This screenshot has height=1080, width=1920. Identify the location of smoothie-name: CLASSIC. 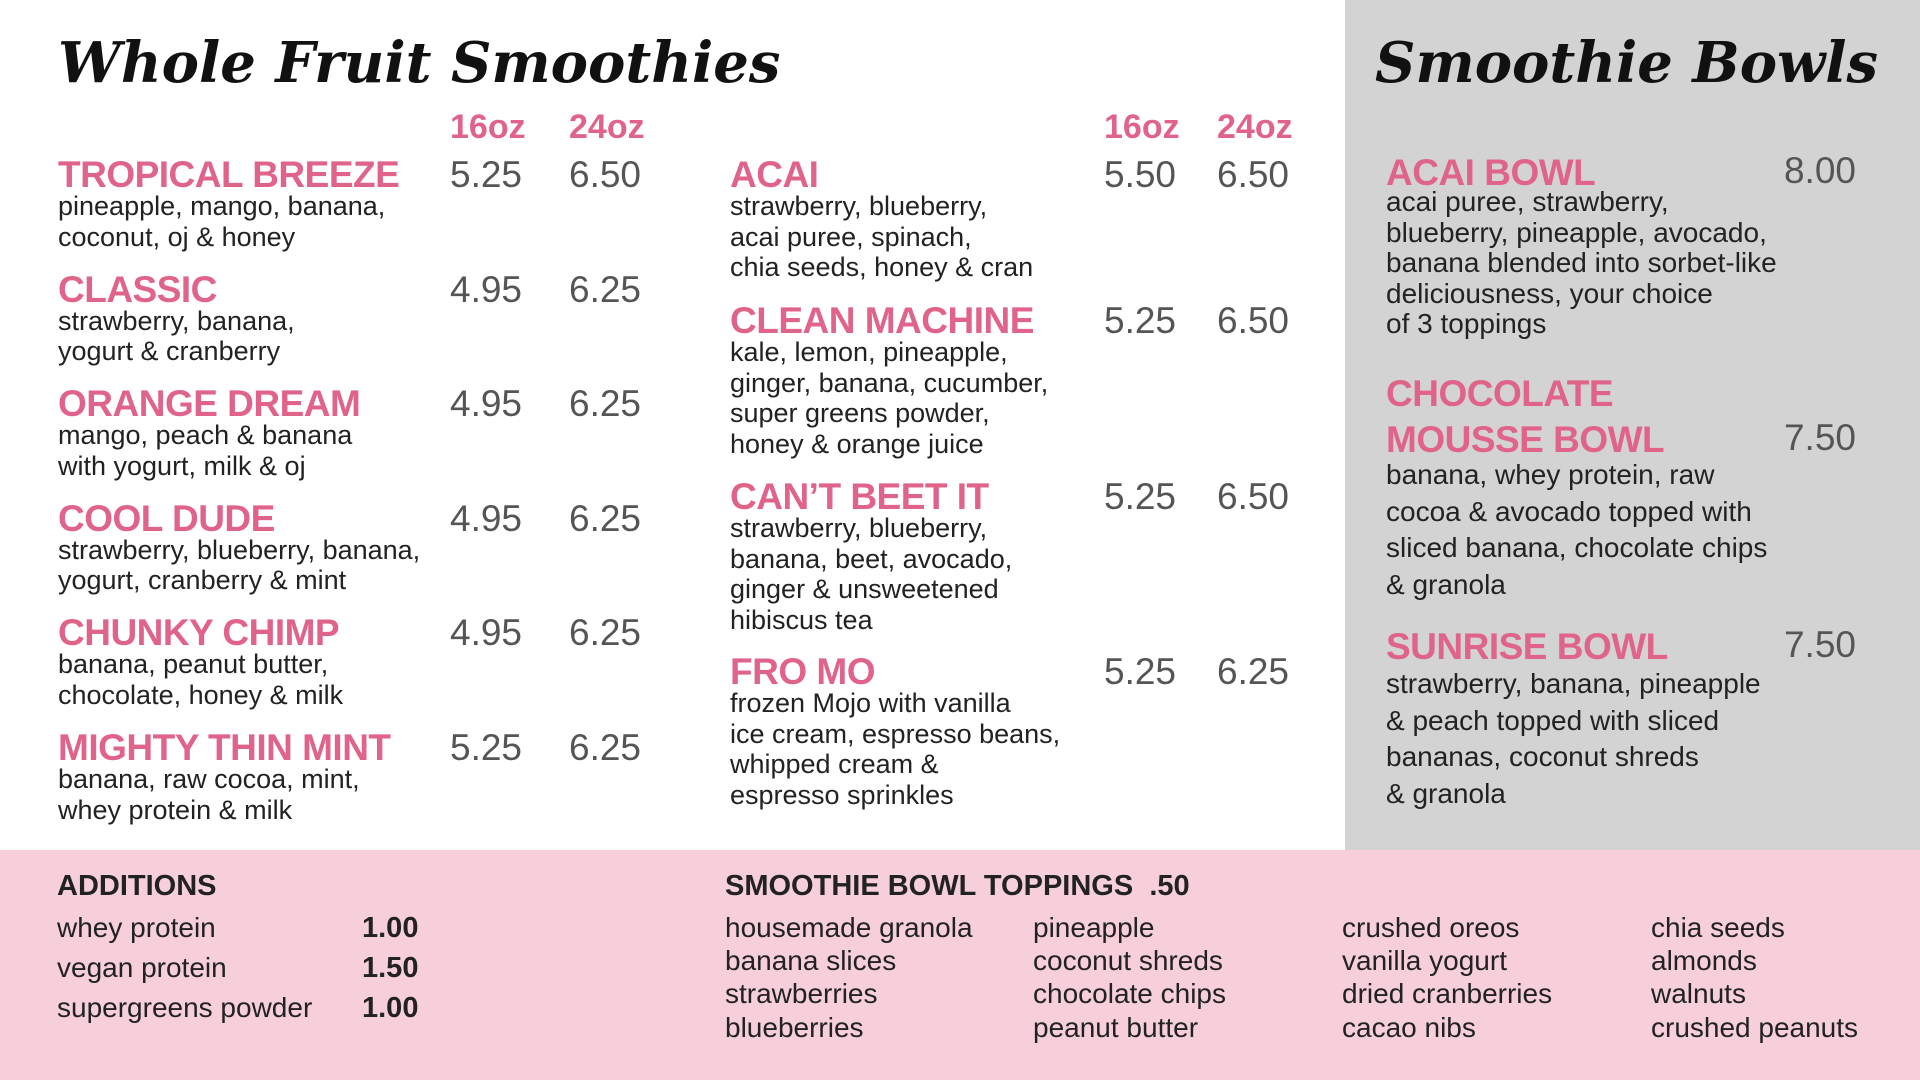
(137, 289).